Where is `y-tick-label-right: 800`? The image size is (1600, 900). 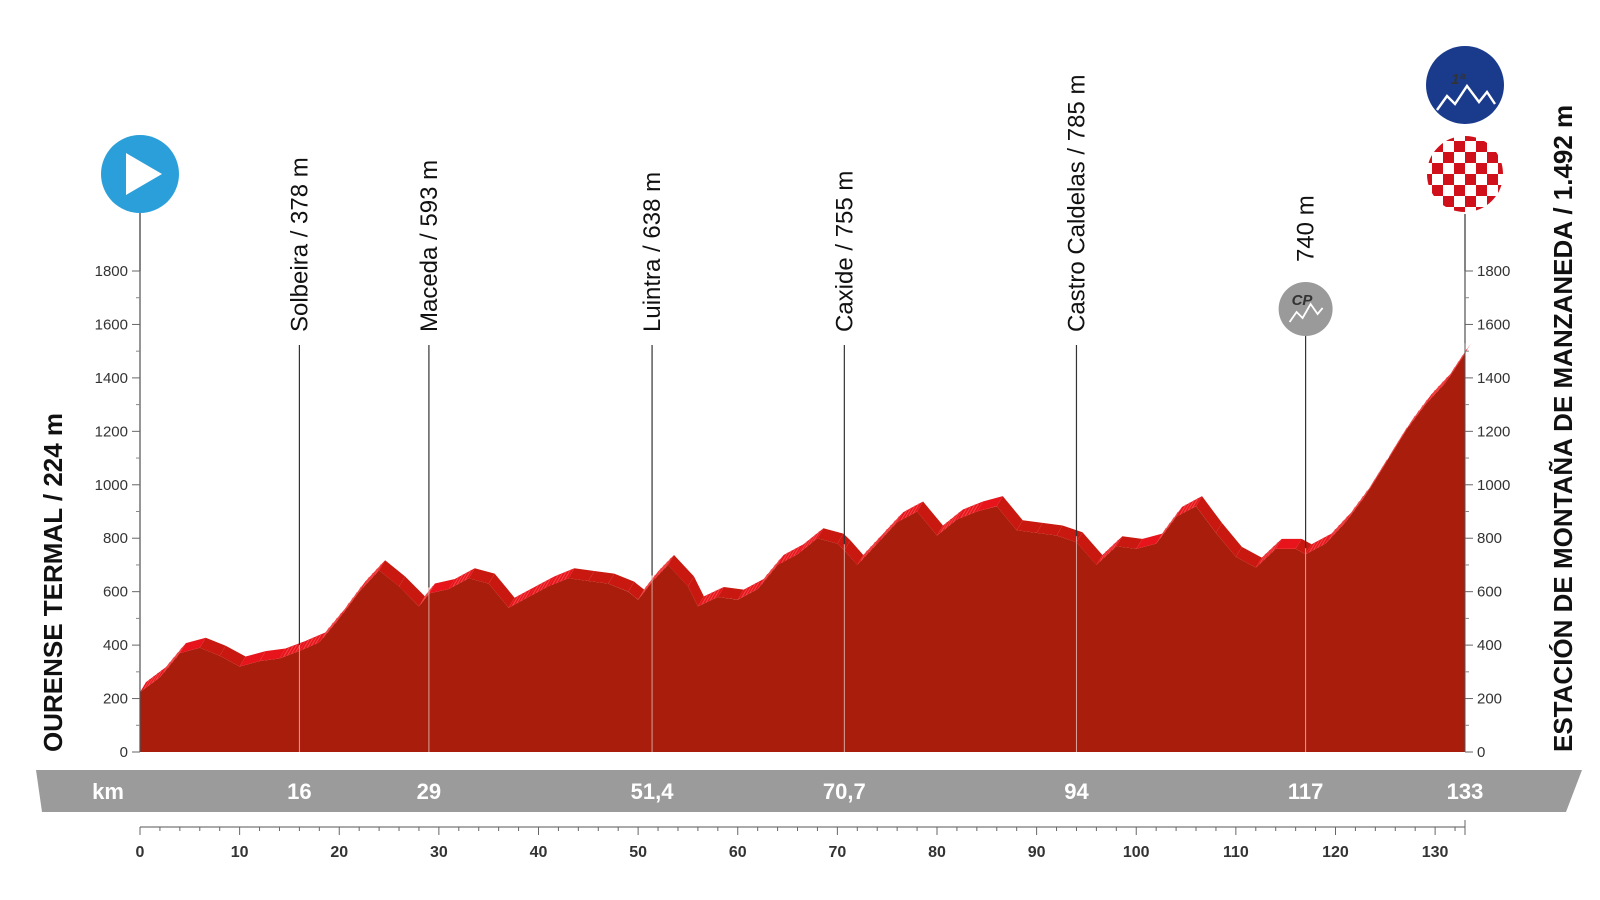
y-tick-label-right: 800 is located at coordinates (1489, 538).